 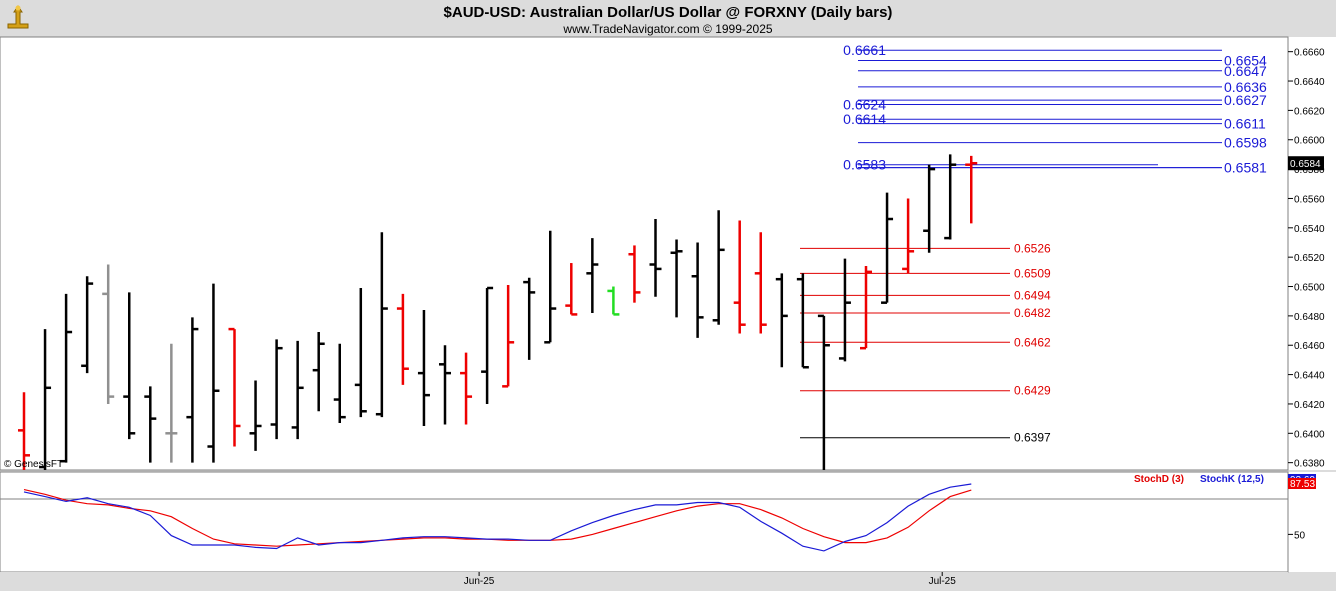 What do you see at coordinates (1032, 273) in the screenshot?
I see `level-label: 0.6509` at bounding box center [1032, 273].